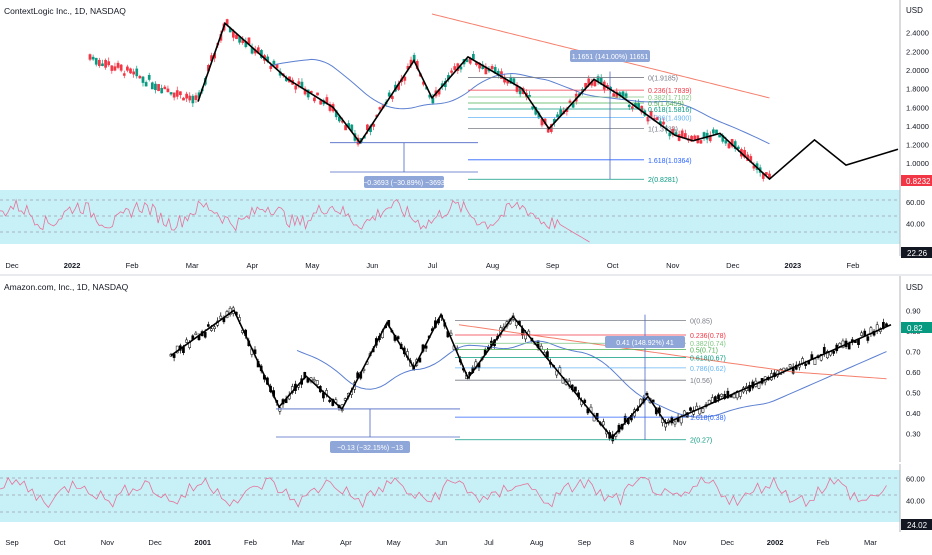 This screenshot has width=932, height=555. I want to click on p2-fib-label-2: 0.382(0.74), so click(708, 344).